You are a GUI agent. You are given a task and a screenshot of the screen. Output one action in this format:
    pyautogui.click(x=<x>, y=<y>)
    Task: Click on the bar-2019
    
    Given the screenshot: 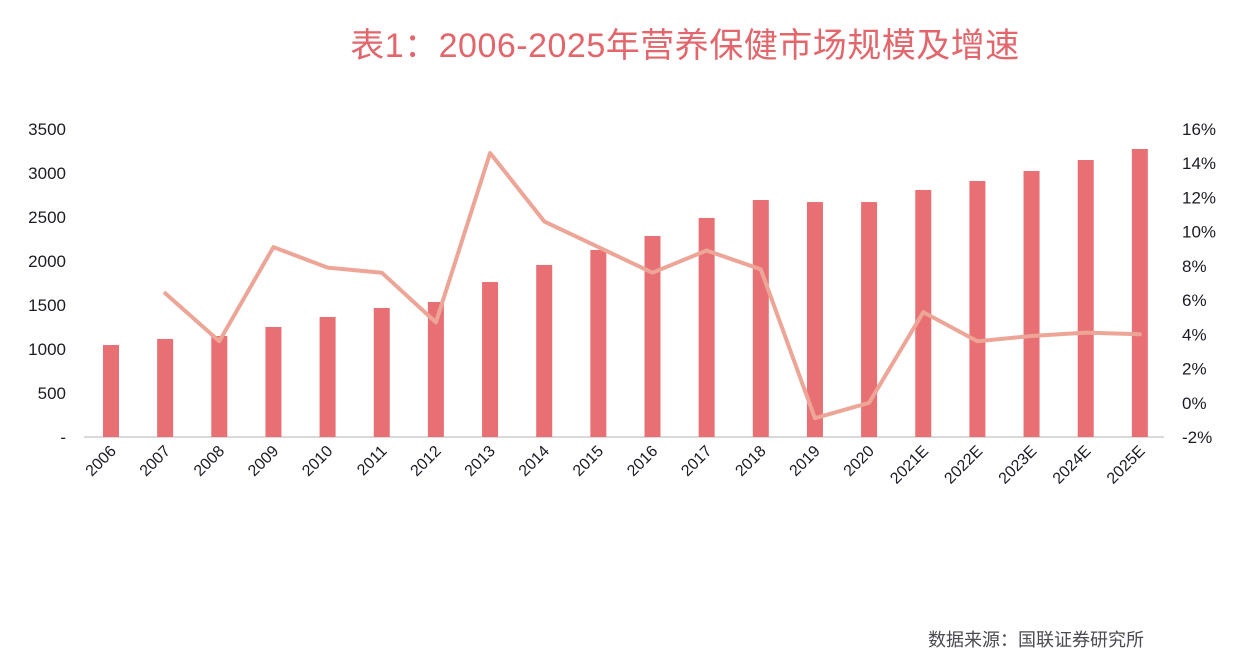 What is the action you would take?
    pyautogui.click(x=814, y=319)
    